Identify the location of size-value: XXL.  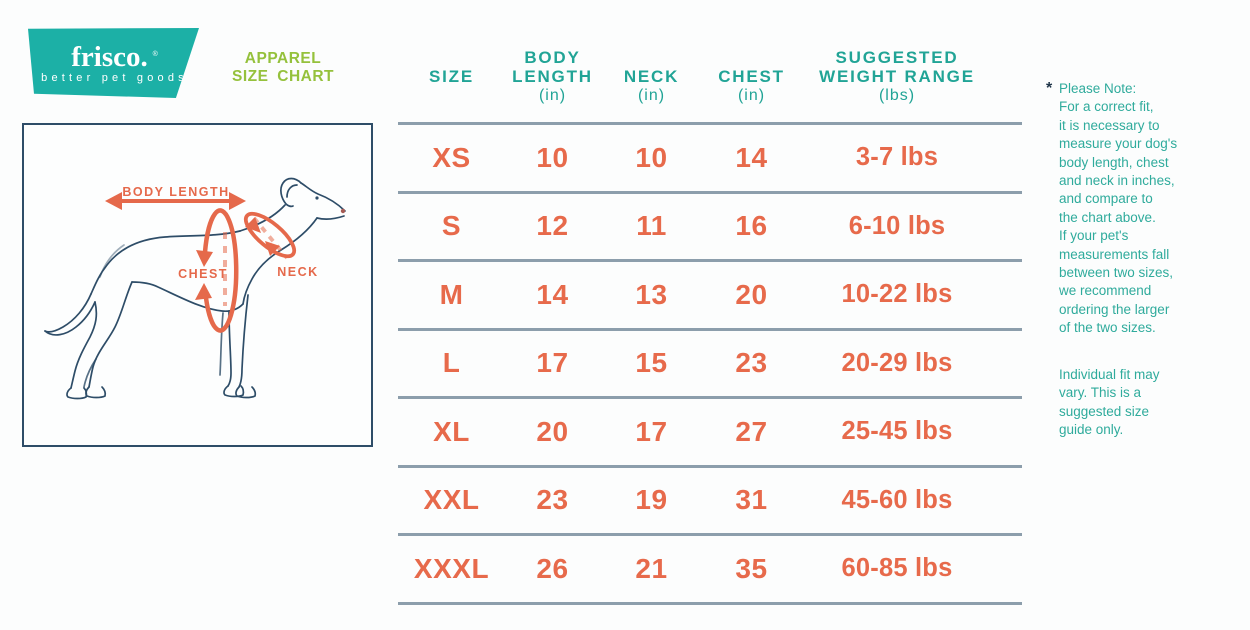
(451, 500).